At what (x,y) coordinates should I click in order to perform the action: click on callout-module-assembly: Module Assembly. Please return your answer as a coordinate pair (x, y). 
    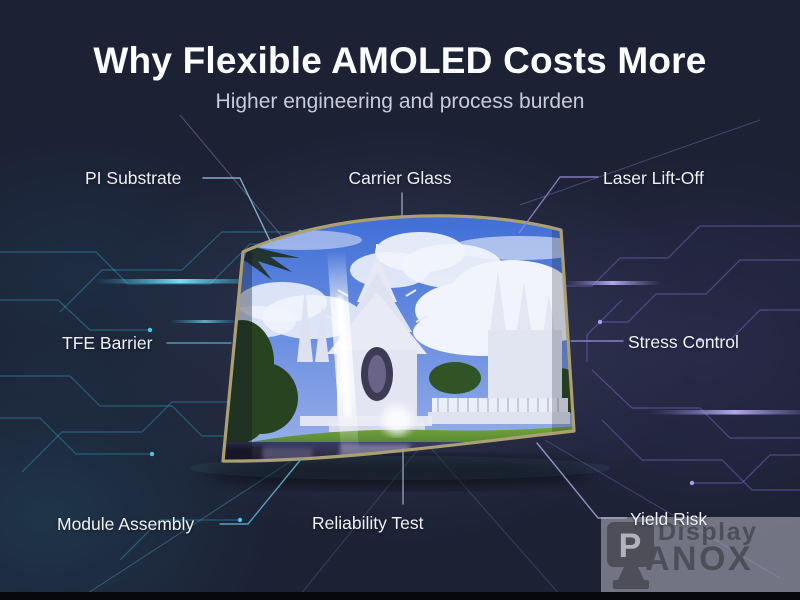
    Looking at the image, I should click on (126, 524).